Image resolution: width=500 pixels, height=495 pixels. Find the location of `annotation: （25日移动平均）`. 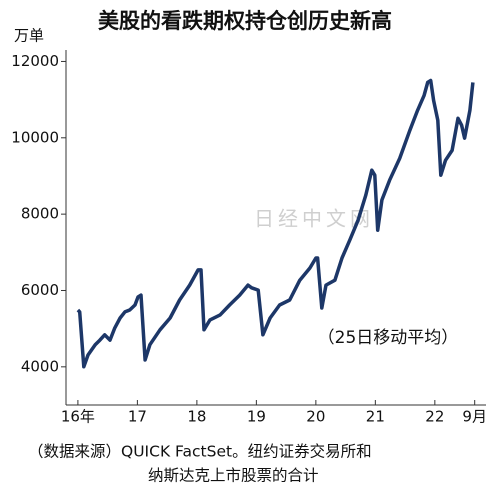

annotation: （25日移动平均） is located at coordinates (388, 338).